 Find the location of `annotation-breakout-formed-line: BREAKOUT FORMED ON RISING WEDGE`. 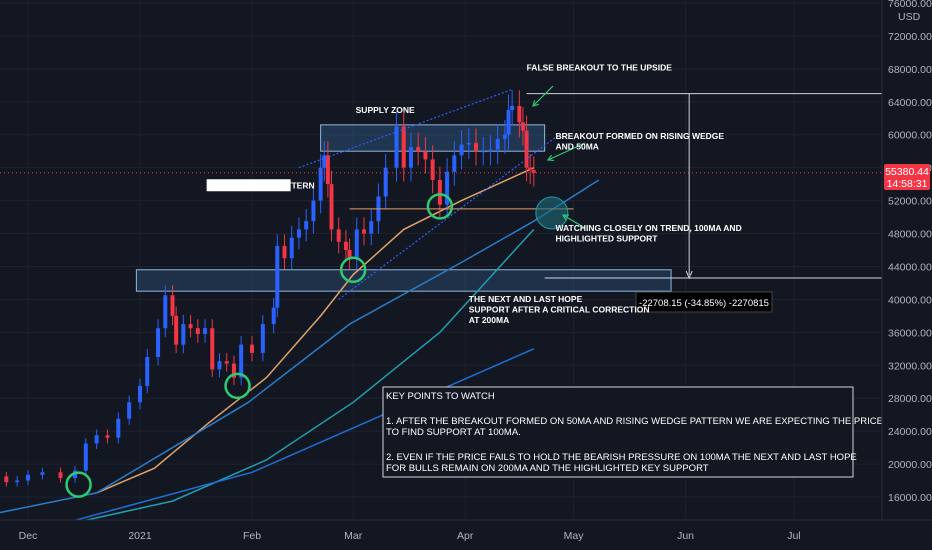

annotation-breakout-formed-line: BREAKOUT FORMED ON RISING WEDGE is located at coordinates (639, 136).